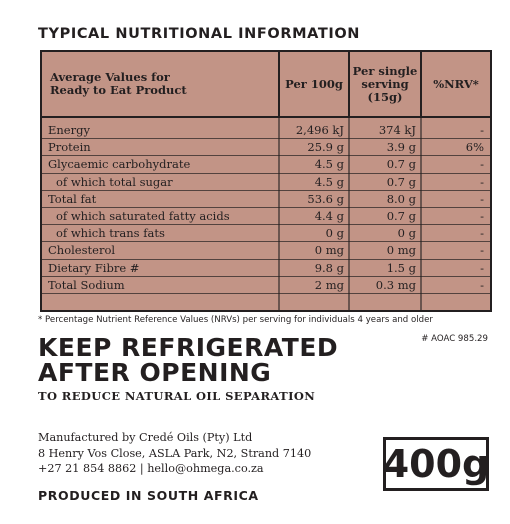 The image size is (510, 524). Describe the element at coordinates (401, 198) in the screenshot. I see `value-per-serving: 8.0 g` at that location.